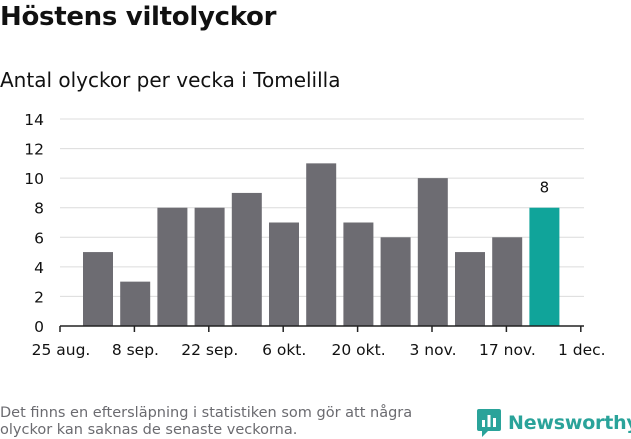 This screenshot has width=631, height=439. Describe the element at coordinates (39, 209) in the screenshot. I see `y-tick-label: 8` at that location.